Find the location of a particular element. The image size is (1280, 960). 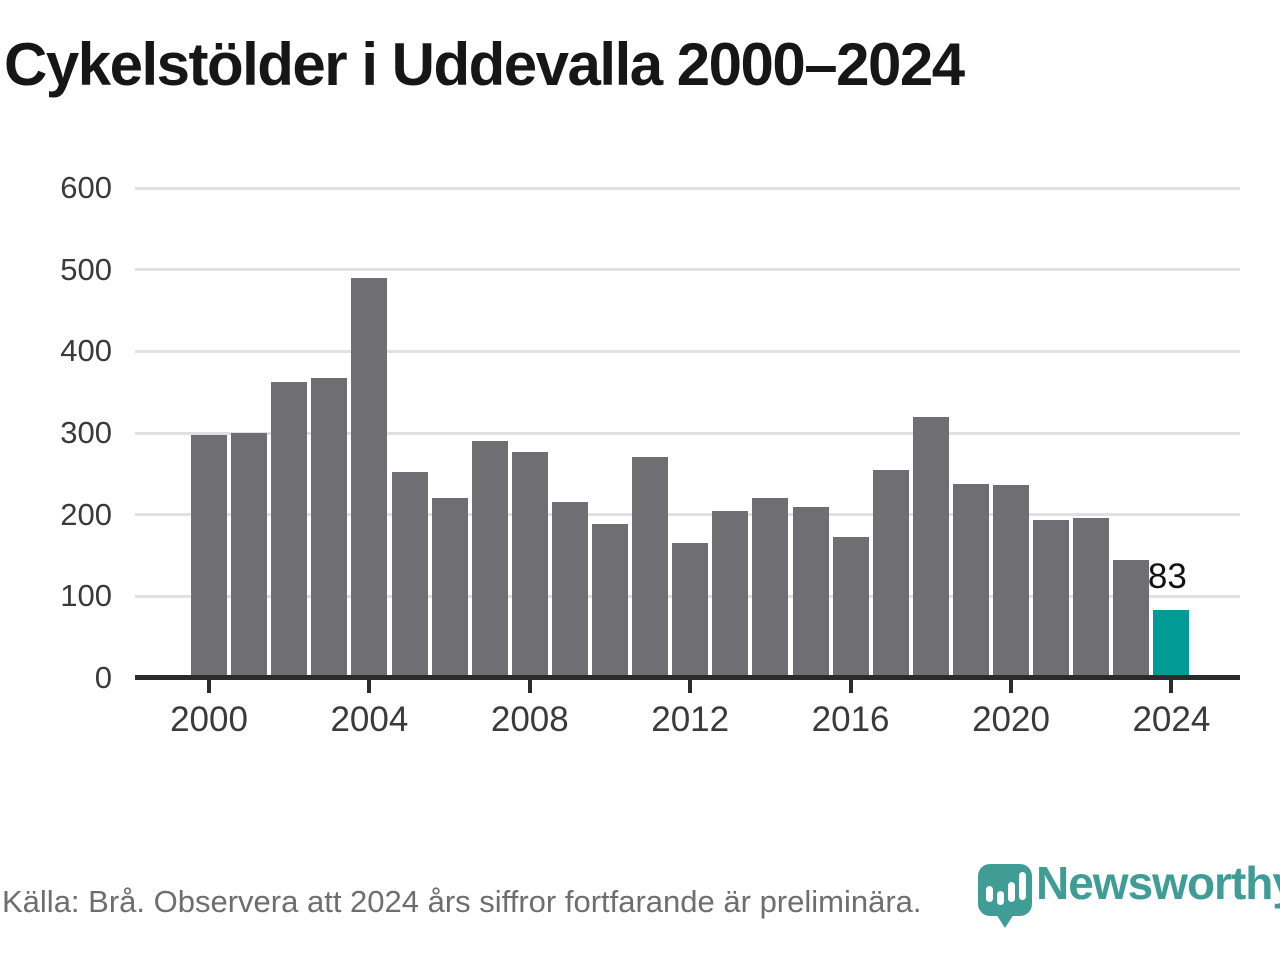

x-tick-mark-2024 is located at coordinates (1171, 686).